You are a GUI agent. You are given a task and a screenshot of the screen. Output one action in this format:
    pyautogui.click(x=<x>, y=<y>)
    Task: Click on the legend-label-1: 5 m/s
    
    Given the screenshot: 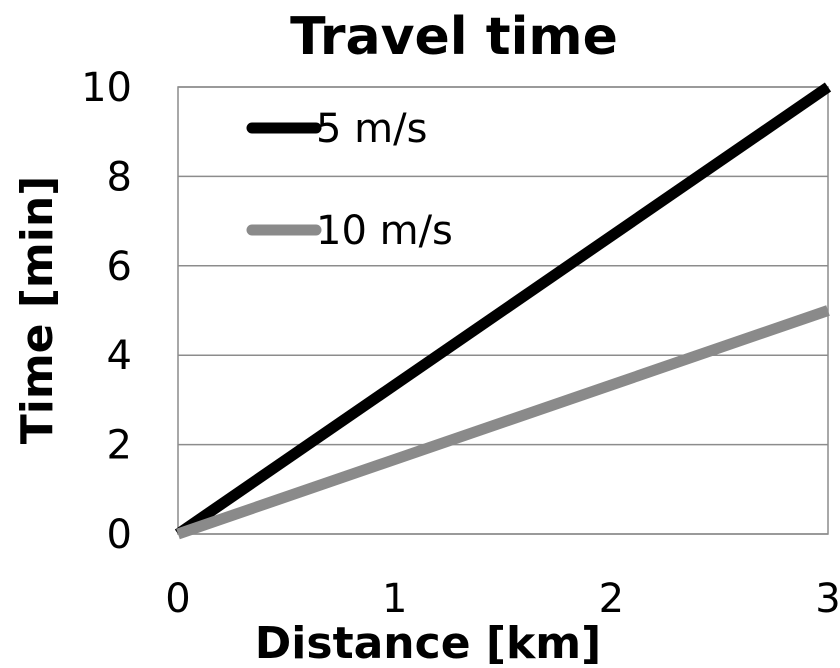 What is the action you would take?
    pyautogui.click(x=371, y=129)
    